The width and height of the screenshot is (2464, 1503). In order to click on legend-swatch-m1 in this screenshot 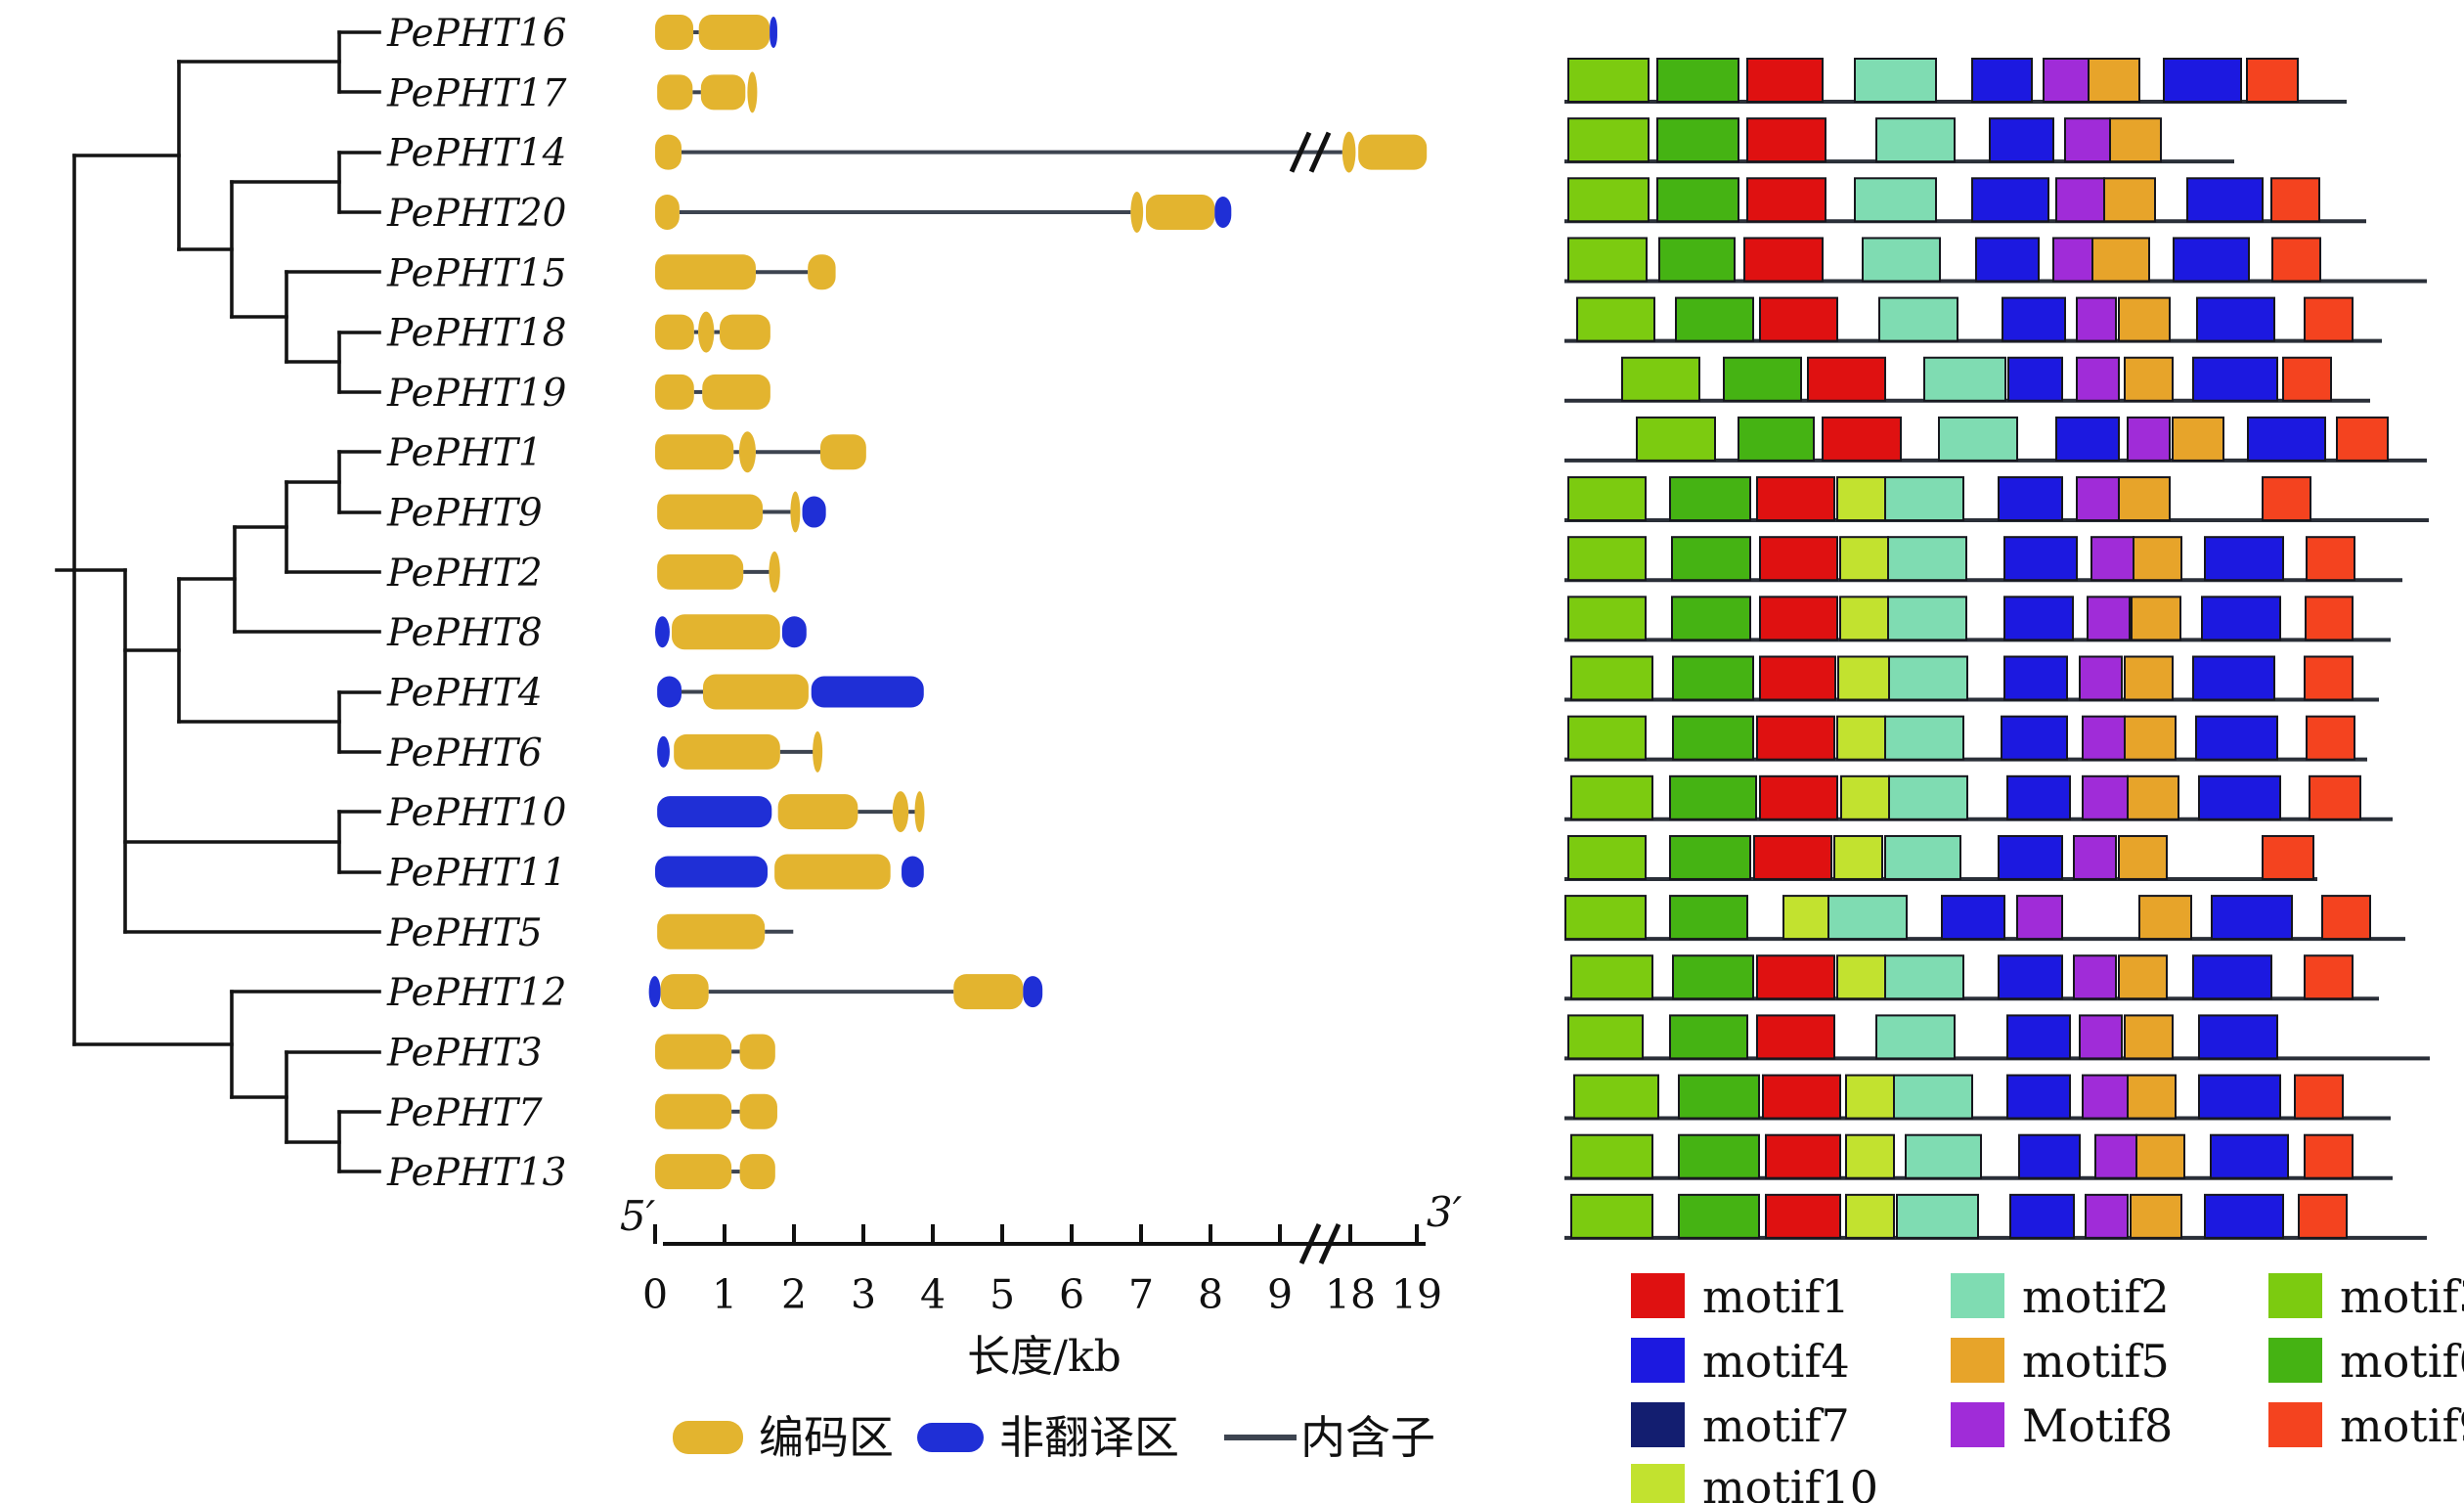, I will do `click(1658, 1295)`.